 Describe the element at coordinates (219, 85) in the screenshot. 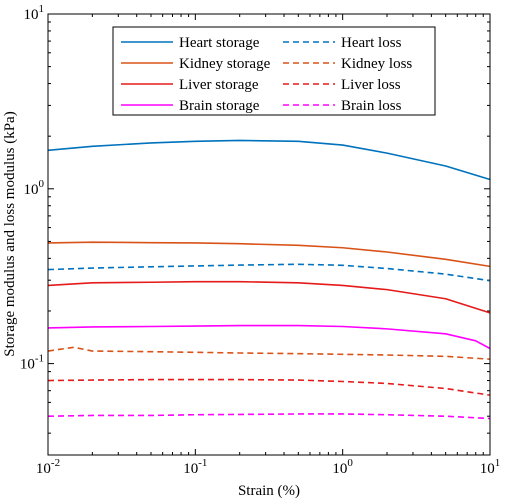

I see `legend-label: Liver storage` at that location.